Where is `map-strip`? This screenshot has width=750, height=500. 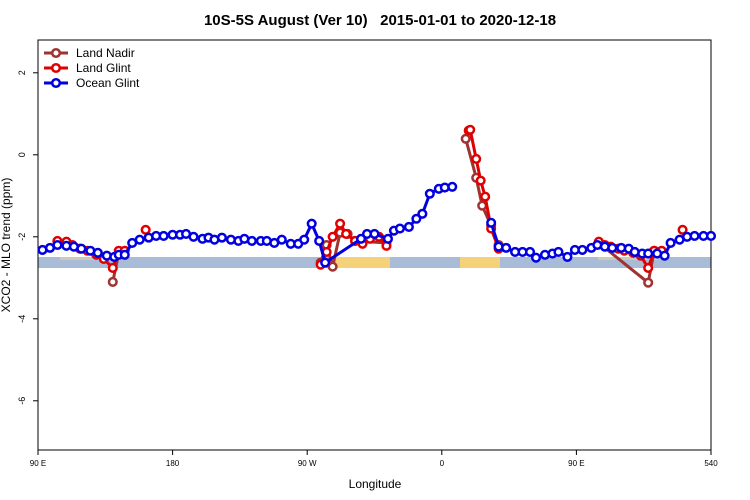
map-strip is located at coordinates (374, 262).